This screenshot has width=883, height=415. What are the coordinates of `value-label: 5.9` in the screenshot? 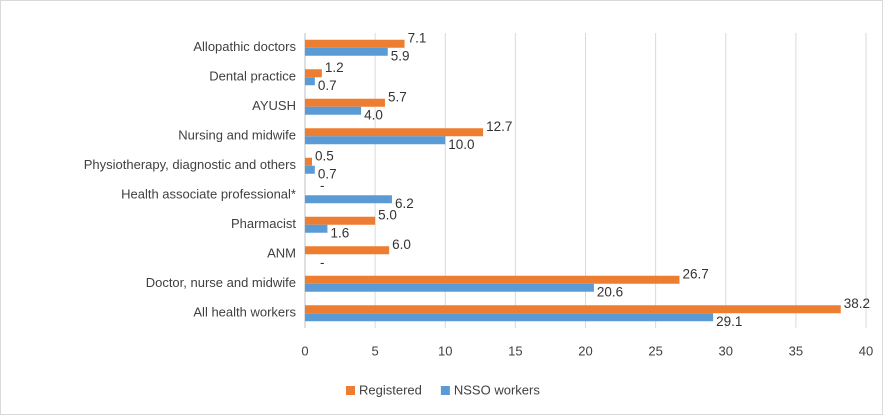 It's located at (400, 55).